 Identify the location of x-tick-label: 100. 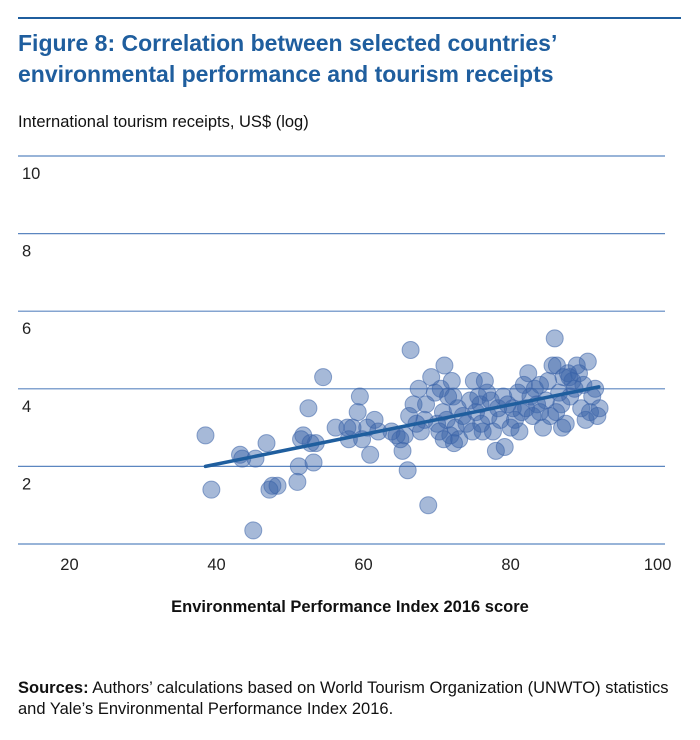
(658, 565).